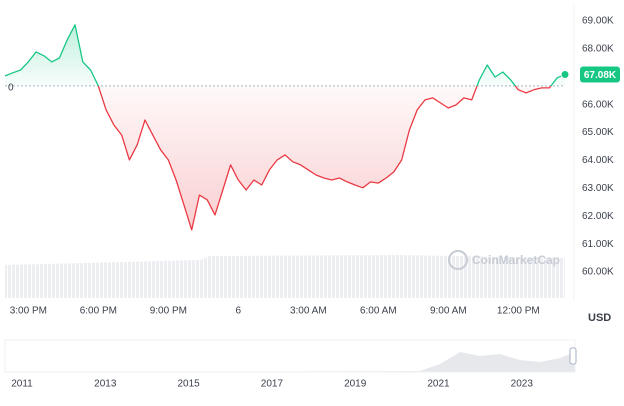 This screenshot has width=624, height=406. Describe the element at coordinates (598, 160) in the screenshot. I see `y-tick-label: 64.00K` at that location.